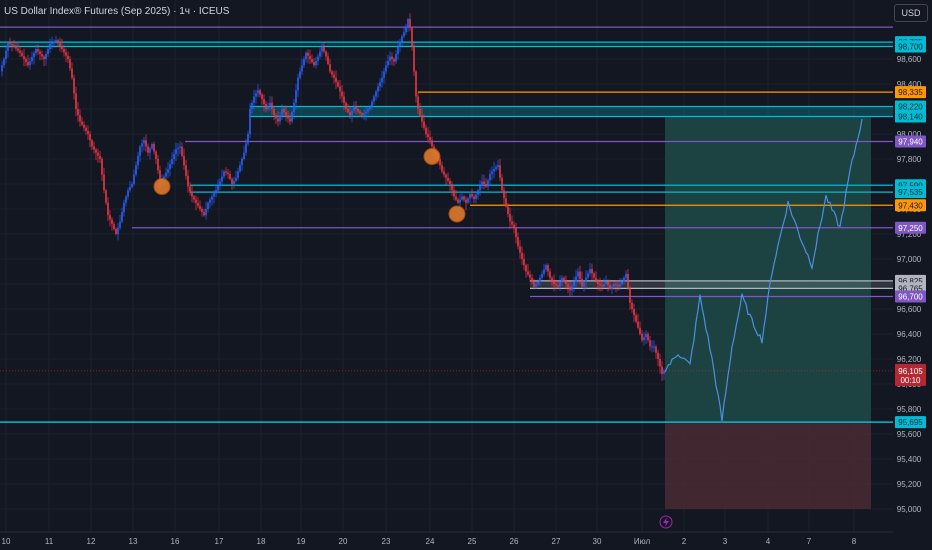 The height and width of the screenshot is (550, 932). I want to click on time-axis-panel, so click(446, 541).